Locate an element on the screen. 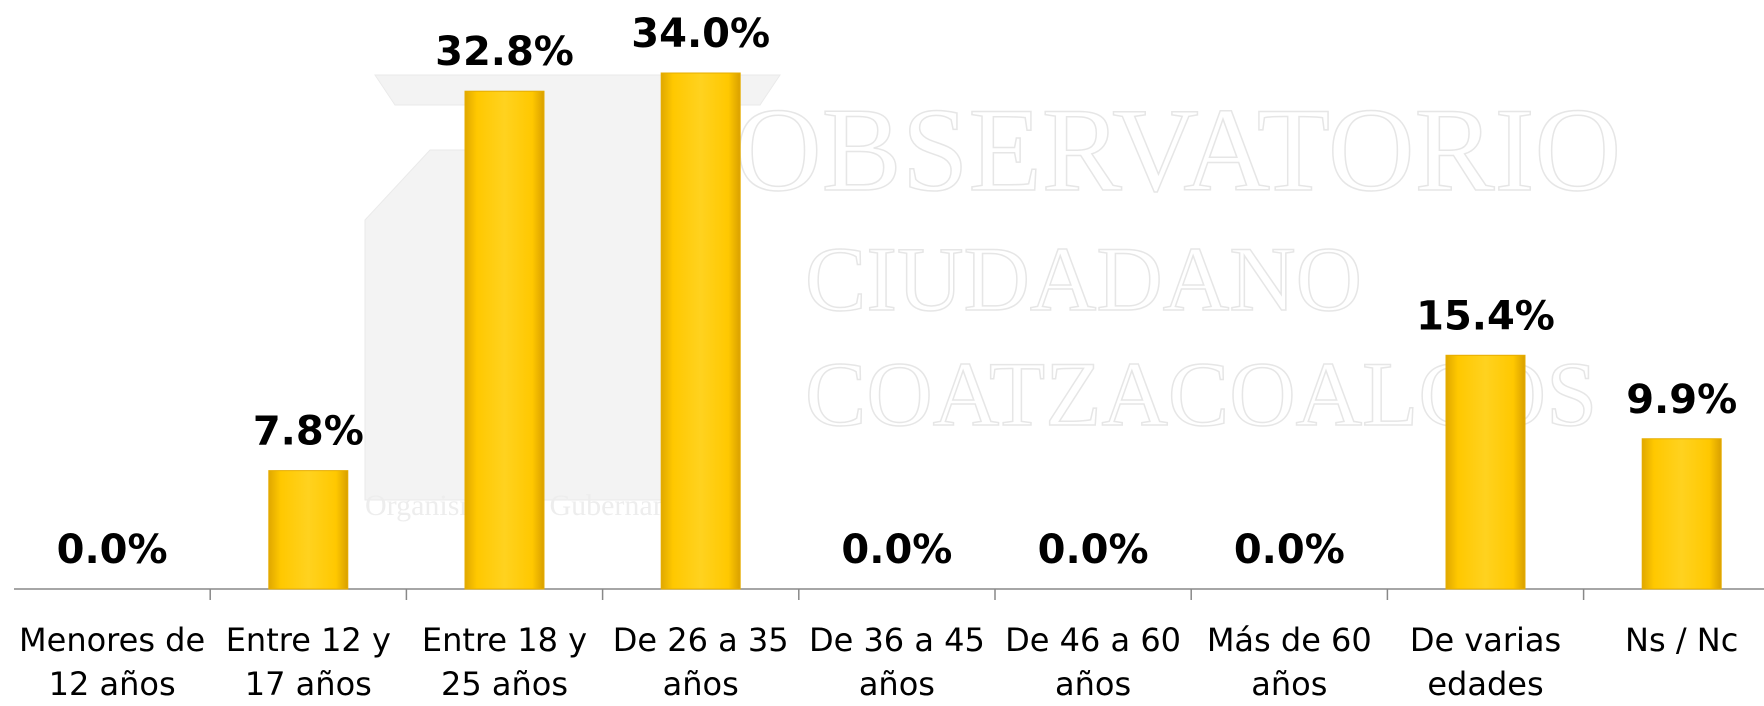  value-label: 7.8% is located at coordinates (308, 432).